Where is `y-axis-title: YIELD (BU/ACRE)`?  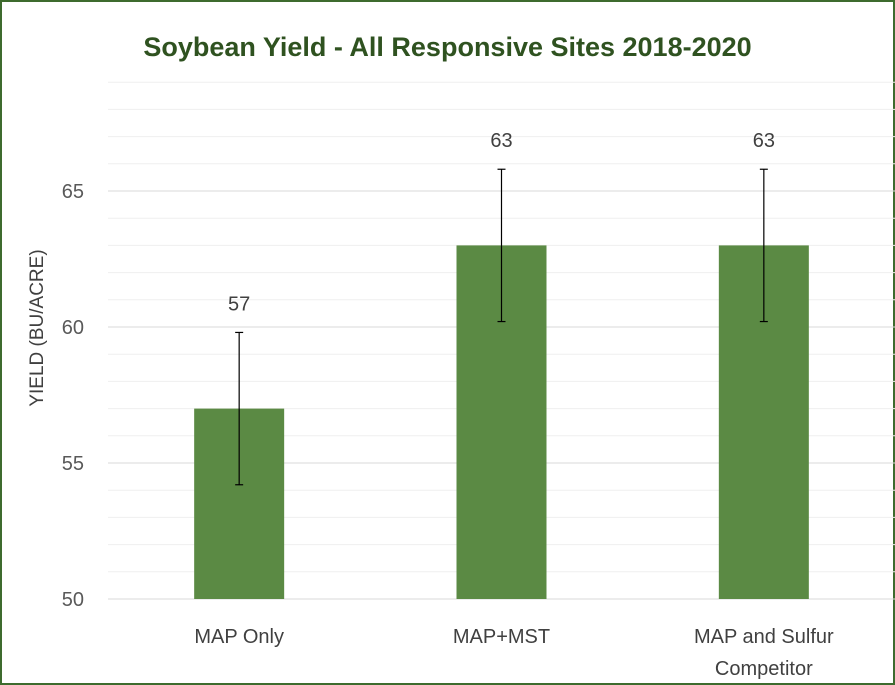 y-axis-title: YIELD (BU/ACRE) is located at coordinates (37, 327).